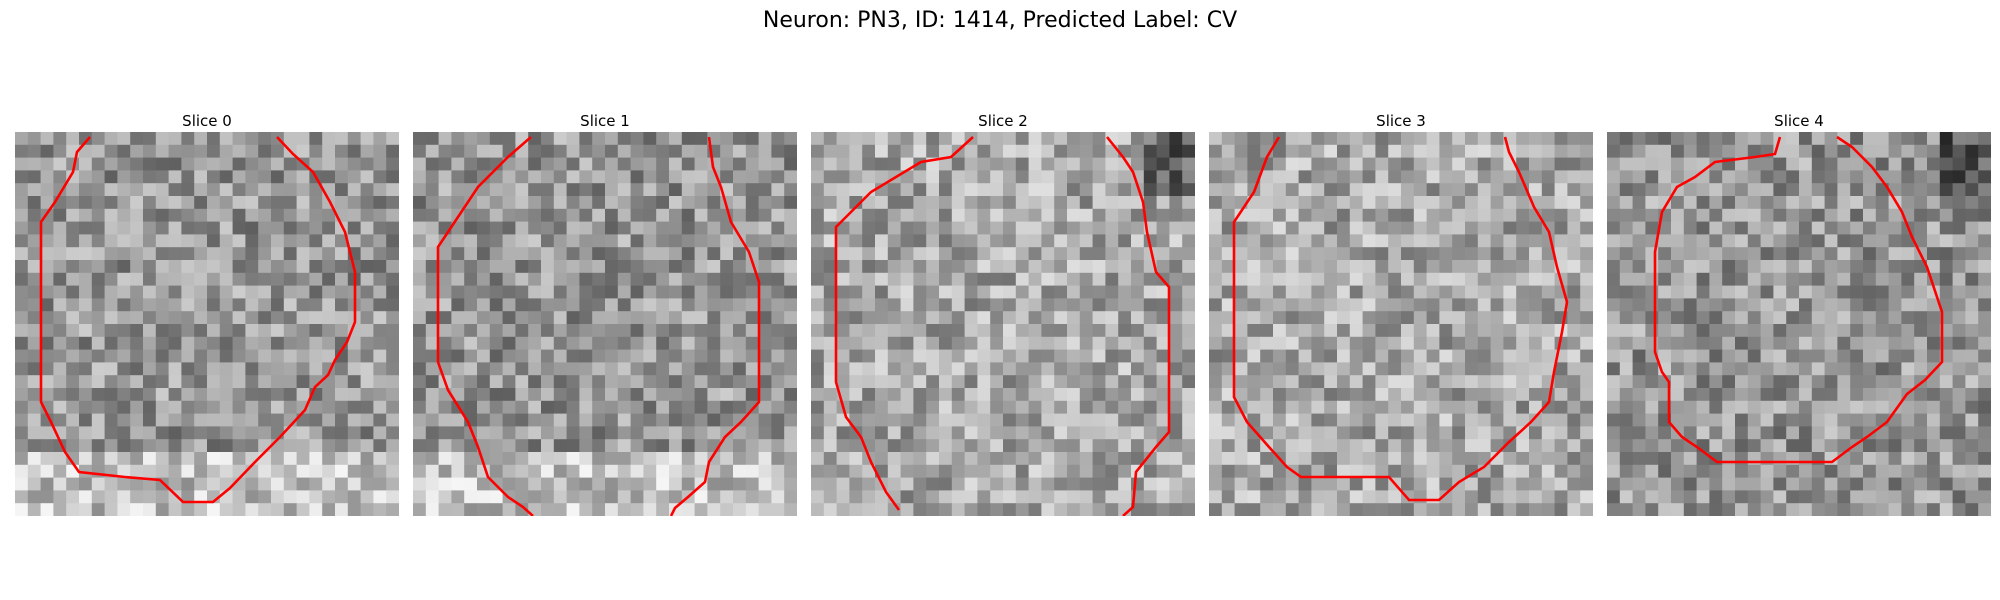 The height and width of the screenshot is (600, 2000). I want to click on slice-title: Slice 3, so click(1401, 121).